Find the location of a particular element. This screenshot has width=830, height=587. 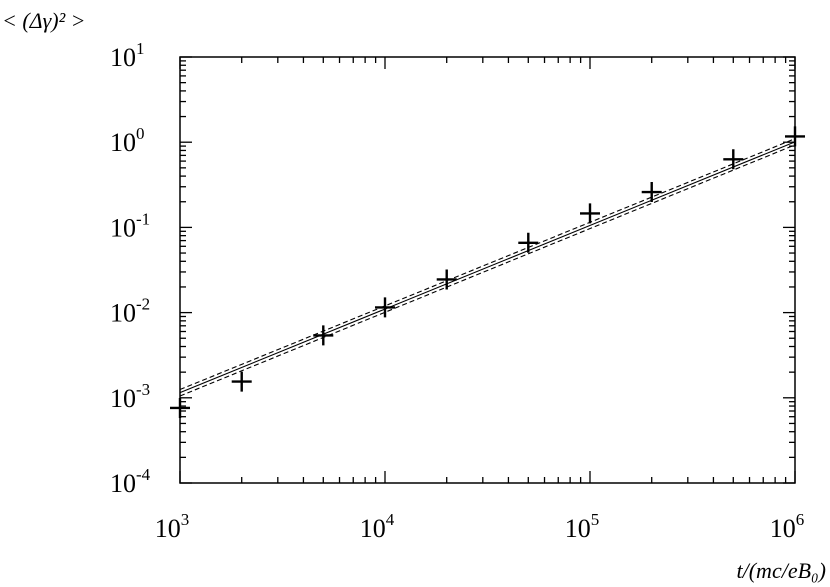

x-tick-label: 10⁵ is located at coordinates (582, 526).